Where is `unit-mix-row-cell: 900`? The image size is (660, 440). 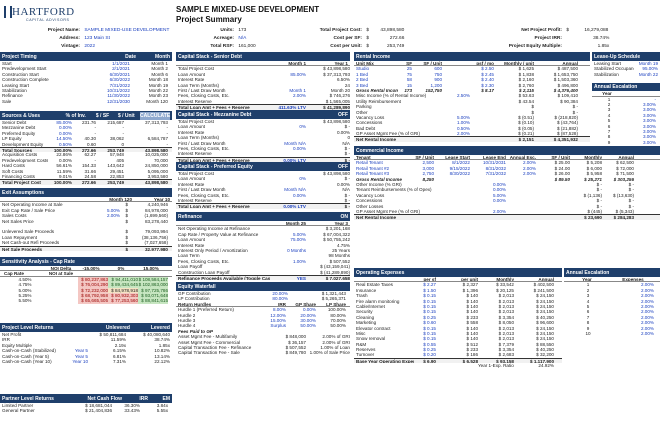
unit-mix-row-cell: 900 is located at coordinates (438, 80).